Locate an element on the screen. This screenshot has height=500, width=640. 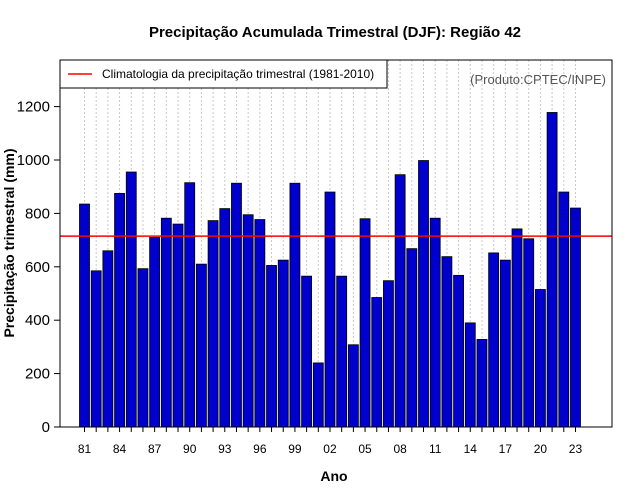
x-tick-label: 05 is located at coordinates (365, 449).